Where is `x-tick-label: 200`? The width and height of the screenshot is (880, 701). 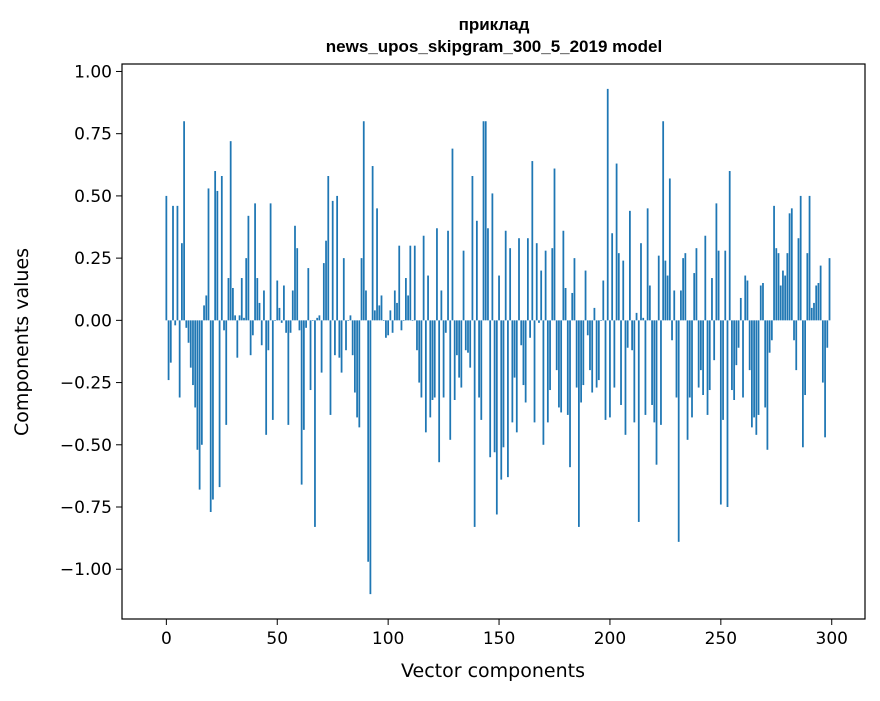
x-tick-label: 200 is located at coordinates (610, 639).